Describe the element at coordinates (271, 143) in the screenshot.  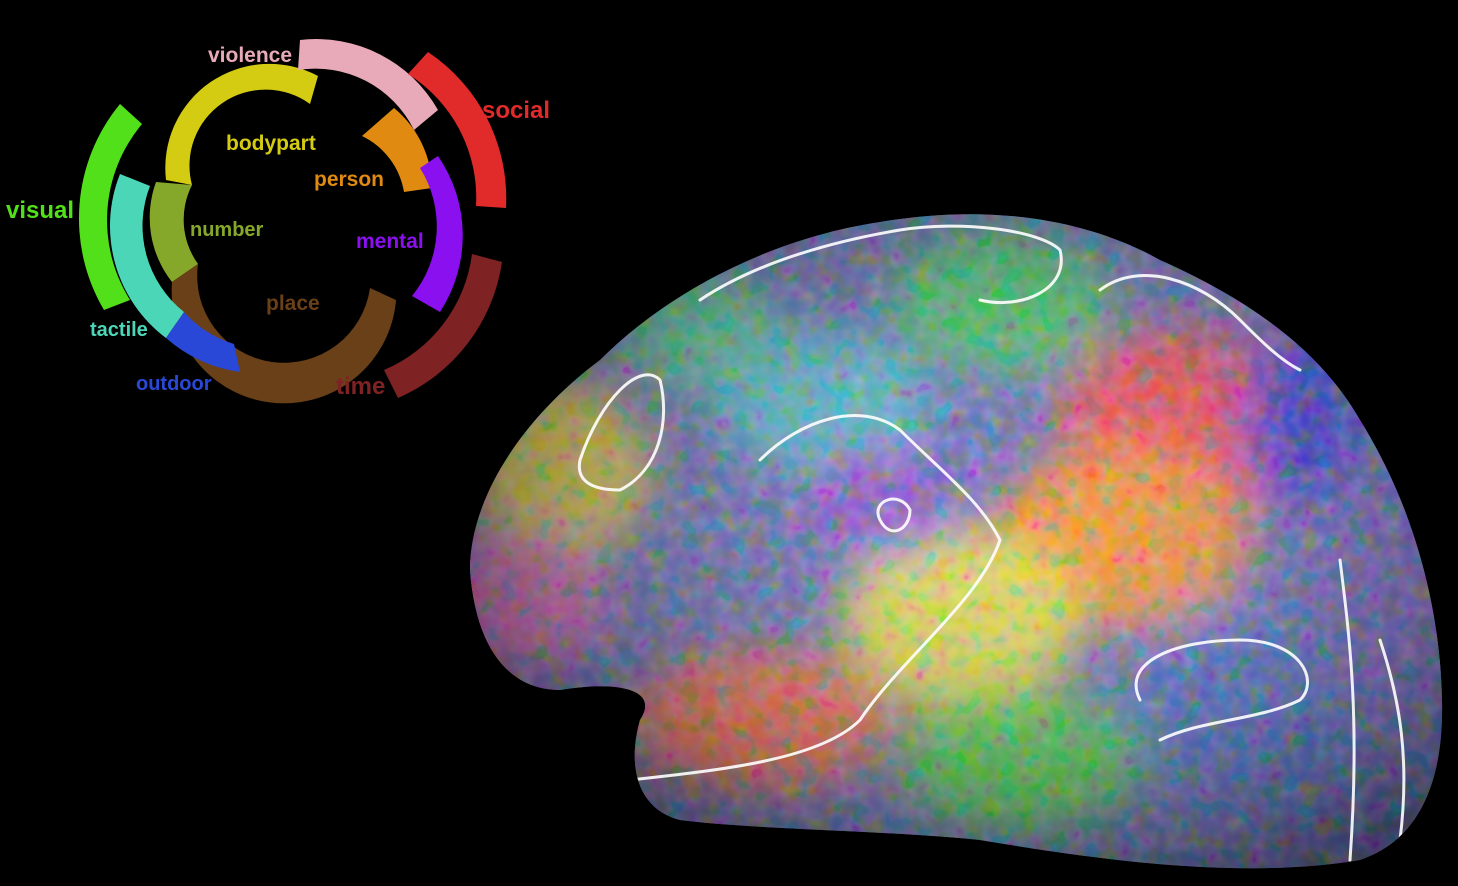
I see `label-bodypart: bodypart` at that location.